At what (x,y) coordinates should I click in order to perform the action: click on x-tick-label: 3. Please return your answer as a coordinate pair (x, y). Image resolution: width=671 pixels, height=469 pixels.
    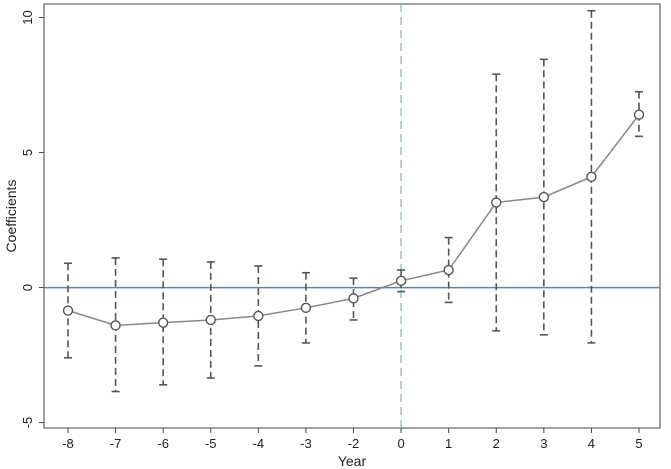
    Looking at the image, I should click on (543, 443).